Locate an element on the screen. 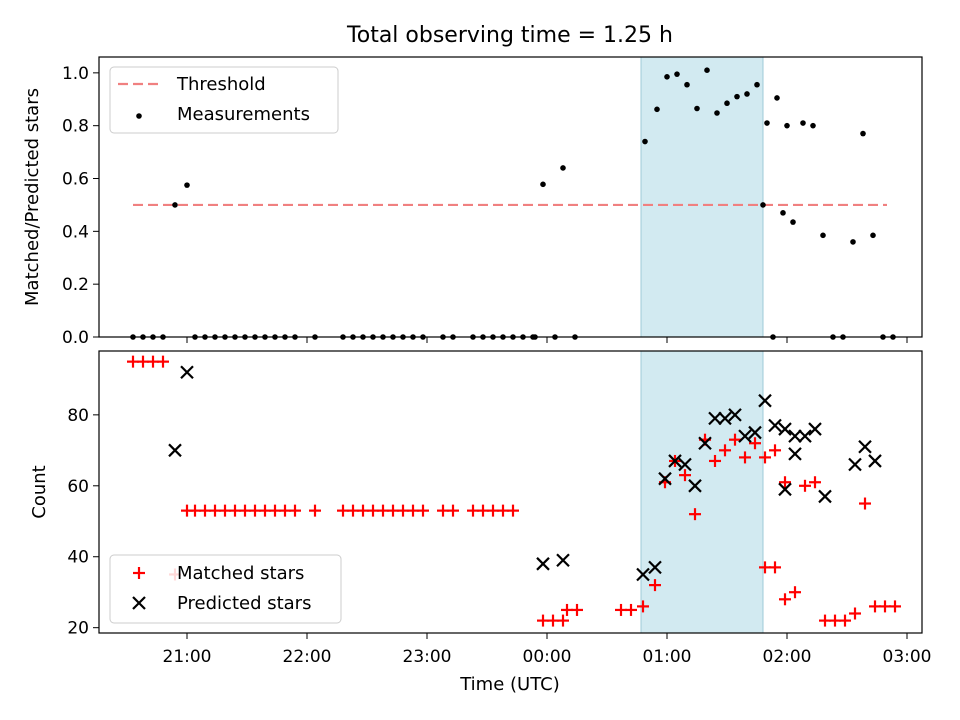  measurements-legend-marker is located at coordinates (139, 116).